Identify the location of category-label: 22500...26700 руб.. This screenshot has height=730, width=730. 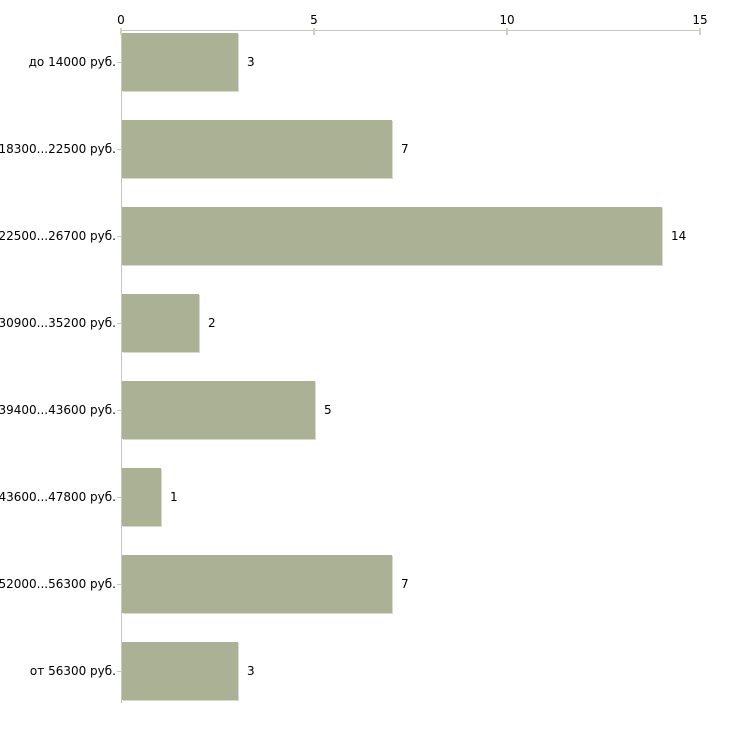
(58, 236).